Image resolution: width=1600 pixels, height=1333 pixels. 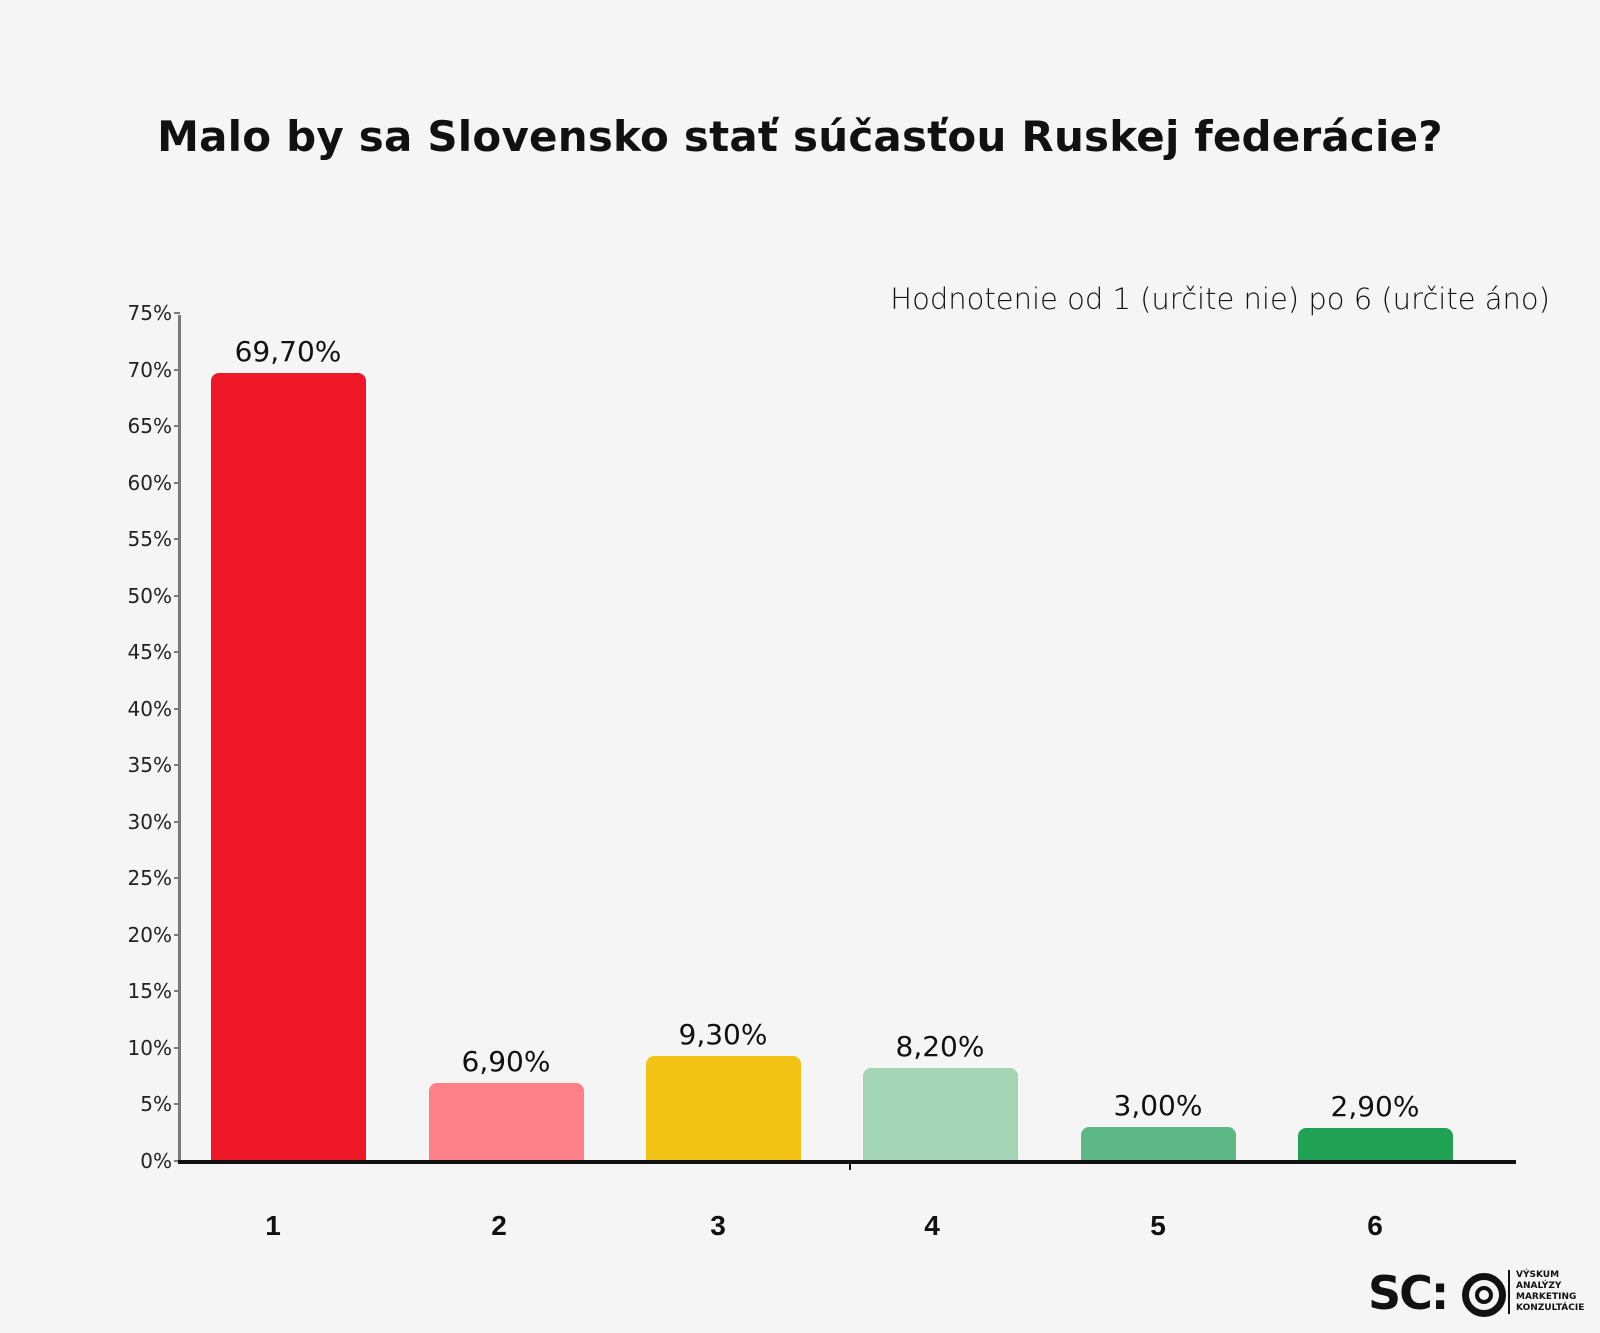 I want to click on y-tick: 70%, so click(x=90, y=369).